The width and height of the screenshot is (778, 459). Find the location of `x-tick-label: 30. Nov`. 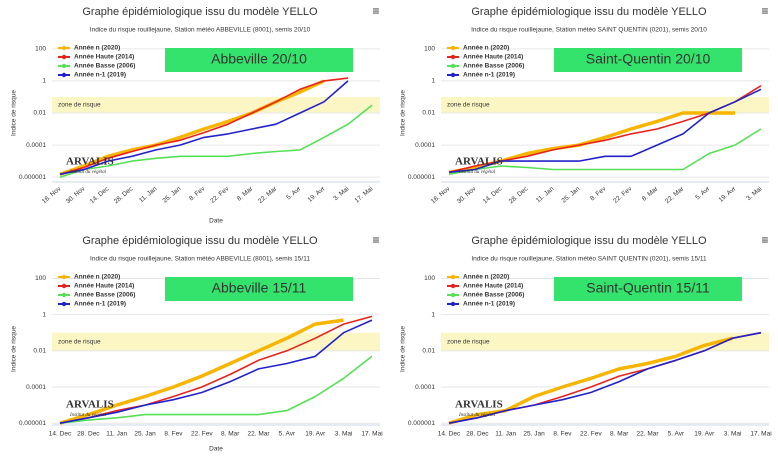

x-tick-label: 30. Nov is located at coordinates (76, 195).